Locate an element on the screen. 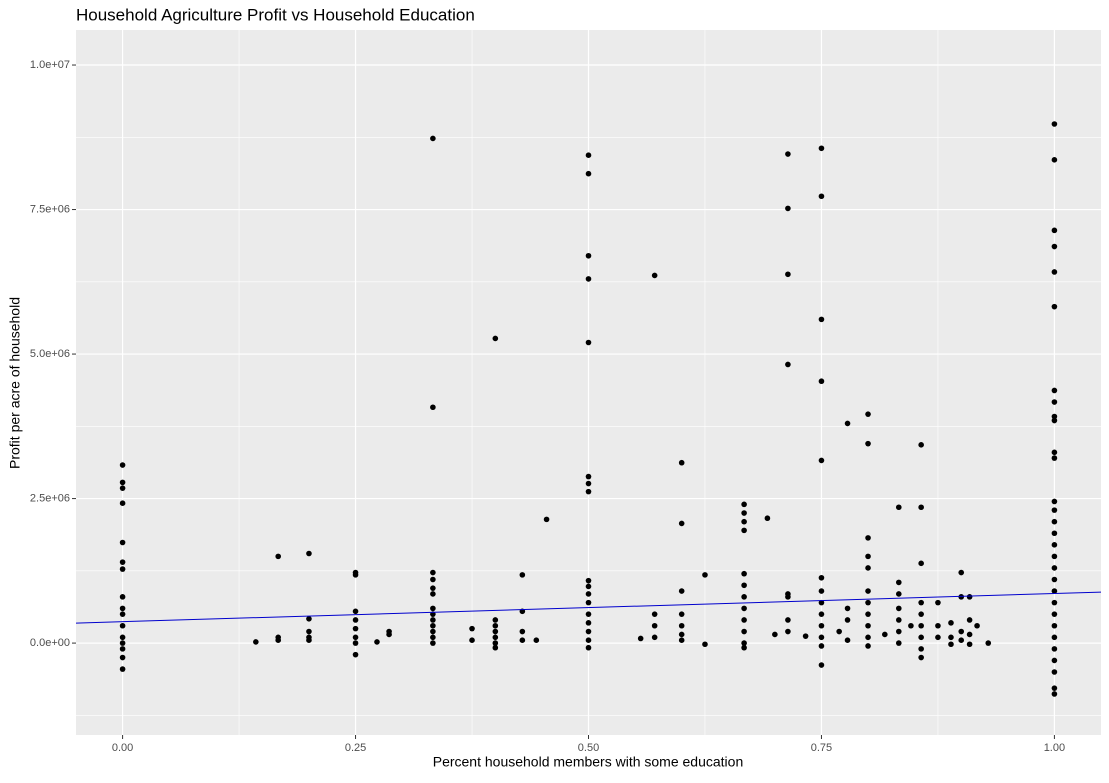 The image size is (1109, 783). y-tick-label: 2.5e+06 is located at coordinates (50, 498).